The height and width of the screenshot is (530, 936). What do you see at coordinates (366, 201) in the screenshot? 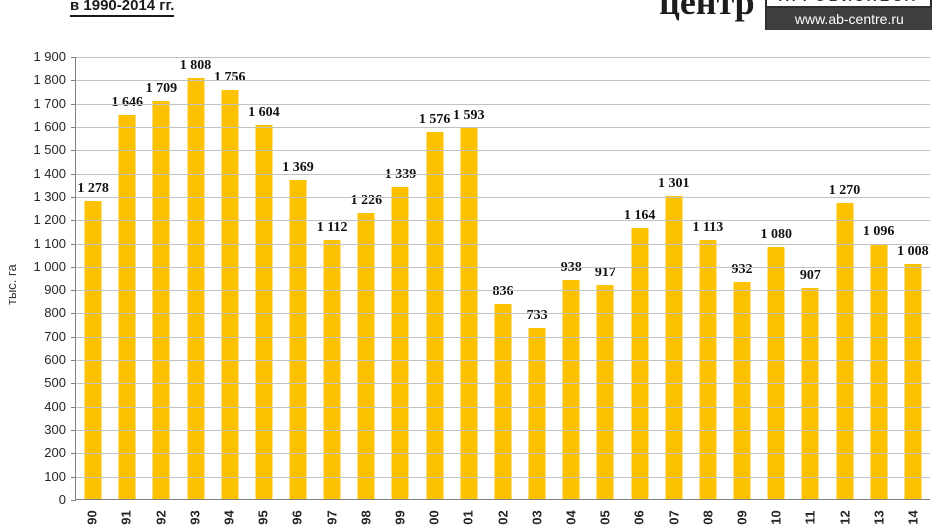
I see `bar-value-label: 1 226` at bounding box center [366, 201].